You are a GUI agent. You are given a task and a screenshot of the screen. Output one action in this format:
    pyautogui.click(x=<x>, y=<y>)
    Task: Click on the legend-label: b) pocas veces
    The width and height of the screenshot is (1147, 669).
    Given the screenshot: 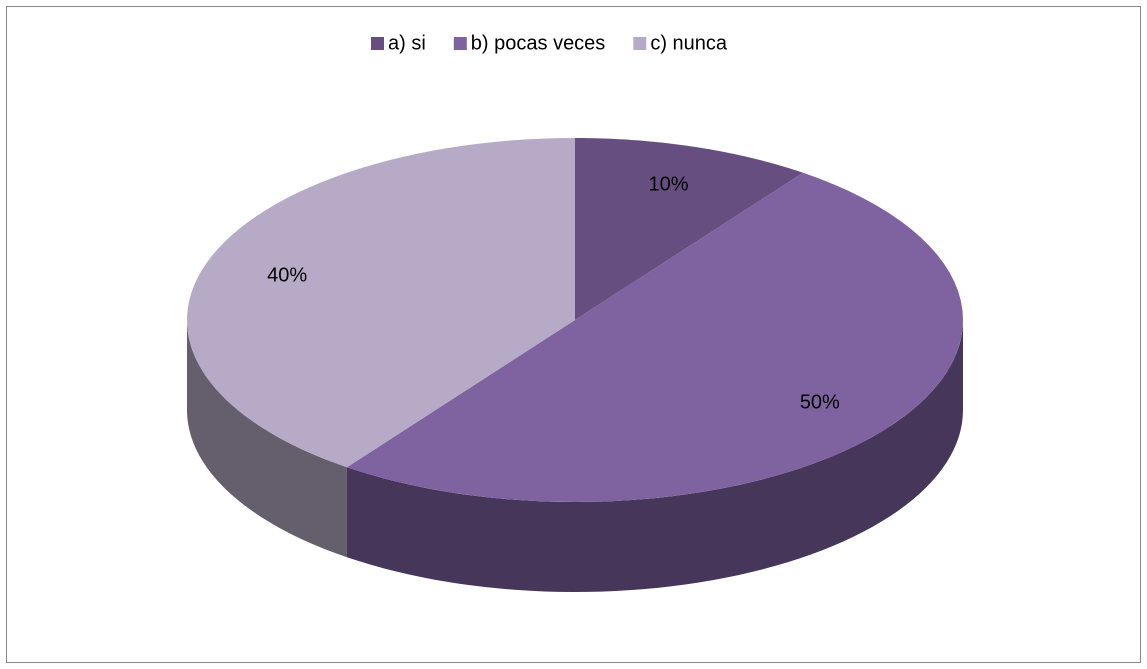 What is the action you would take?
    pyautogui.click(x=538, y=43)
    